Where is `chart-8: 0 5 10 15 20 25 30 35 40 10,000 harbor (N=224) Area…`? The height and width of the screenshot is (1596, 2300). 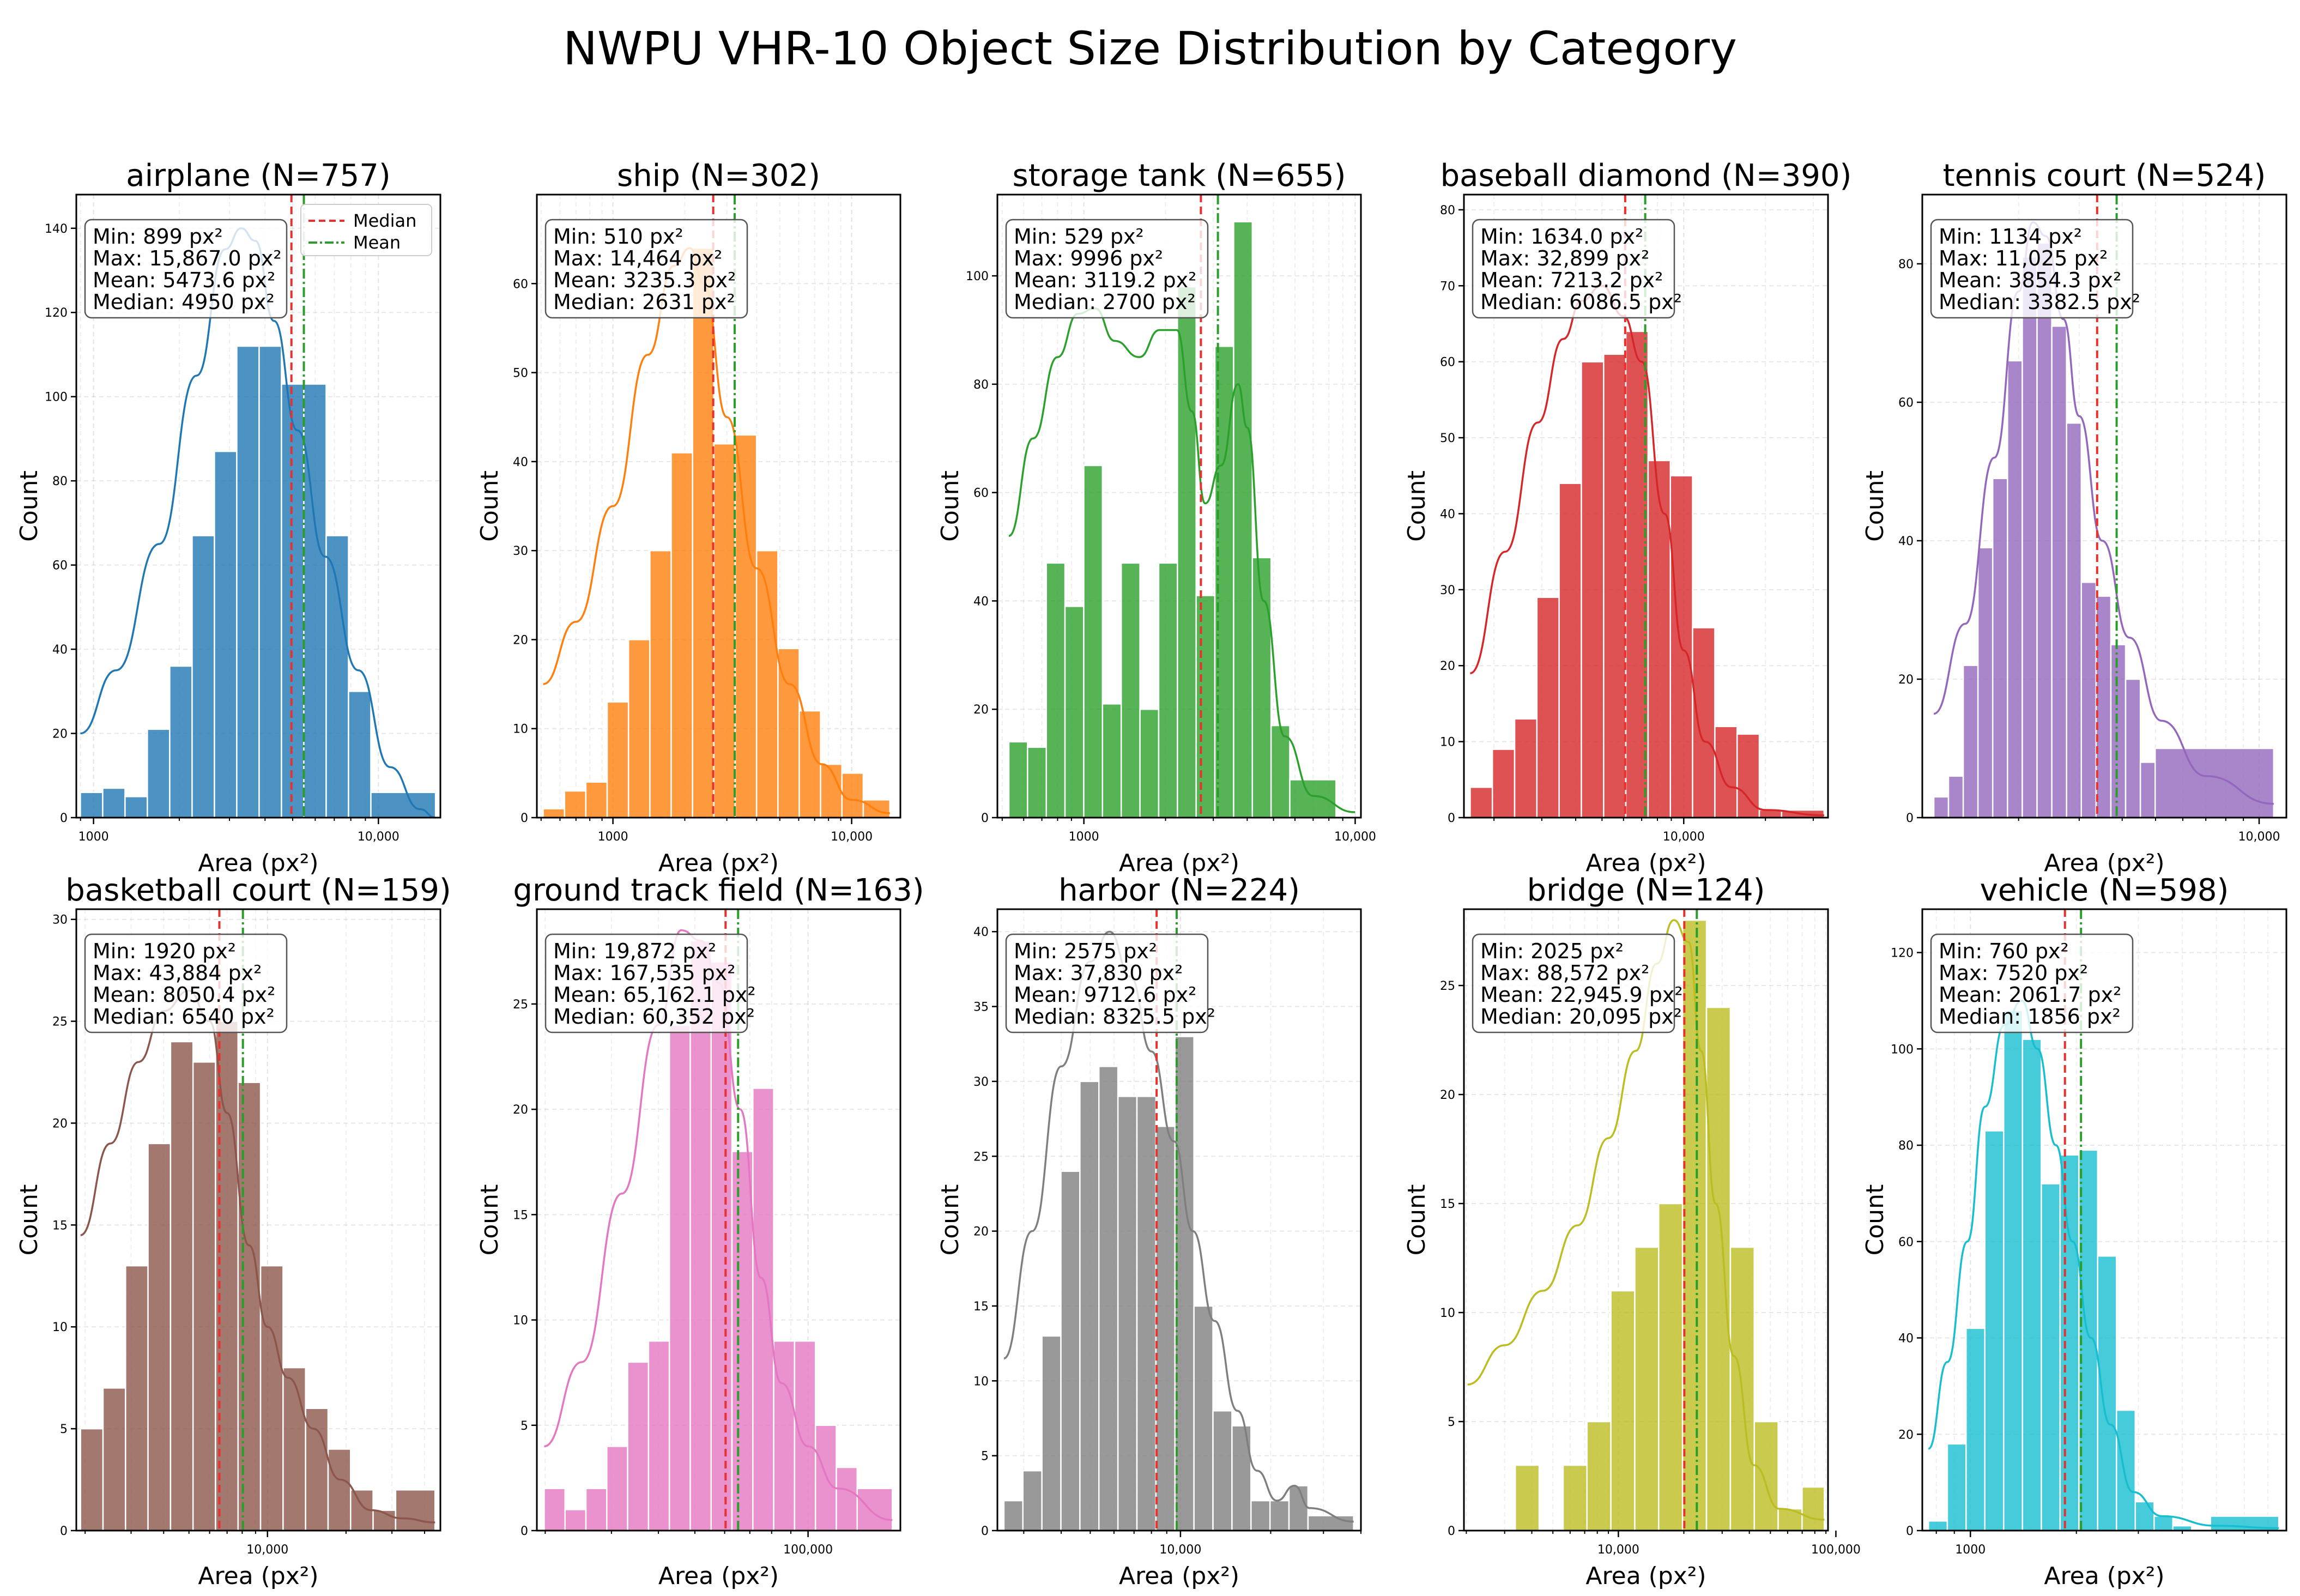
chart-8: 0 5 10 15 20 25 30 35 40 10,000 harbor (N=224) Area… is located at coordinates (1149, 1231).